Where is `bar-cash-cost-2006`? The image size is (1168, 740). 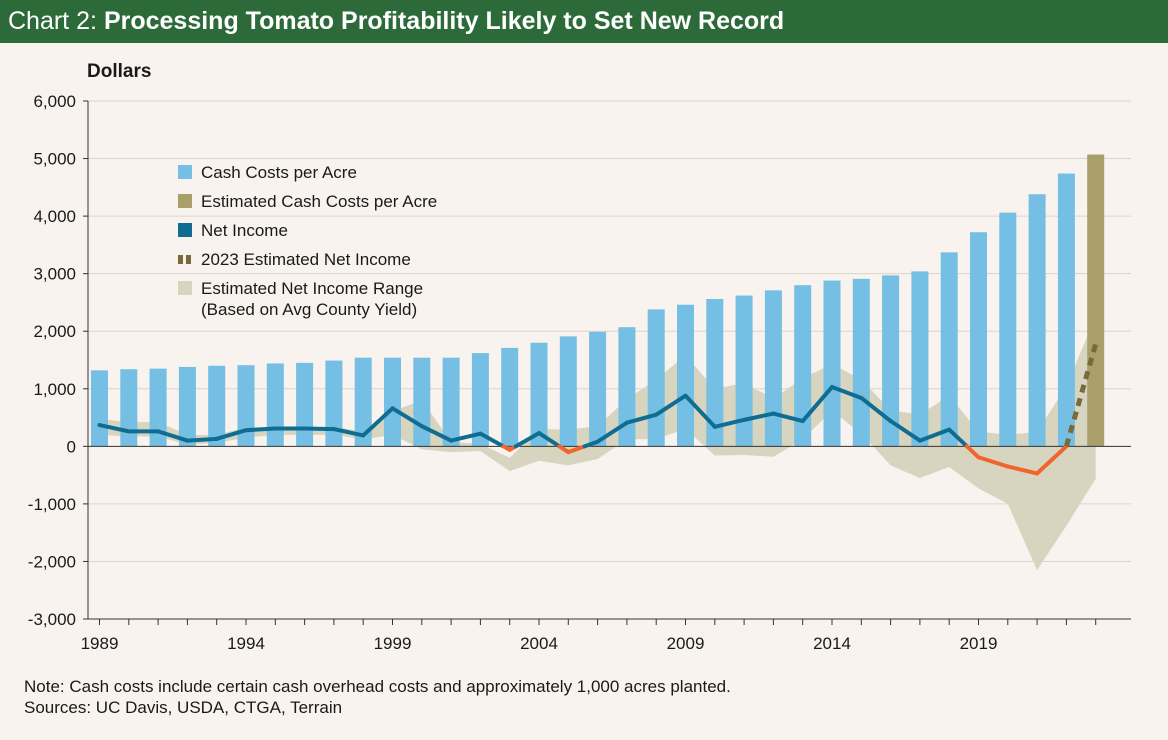
bar-cash-cost-2006 is located at coordinates (598, 389).